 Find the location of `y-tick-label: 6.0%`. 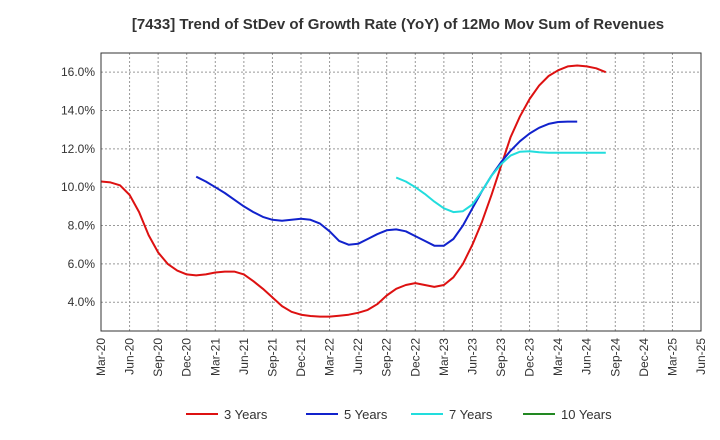

y-tick-label: 6.0% is located at coordinates (82, 264).